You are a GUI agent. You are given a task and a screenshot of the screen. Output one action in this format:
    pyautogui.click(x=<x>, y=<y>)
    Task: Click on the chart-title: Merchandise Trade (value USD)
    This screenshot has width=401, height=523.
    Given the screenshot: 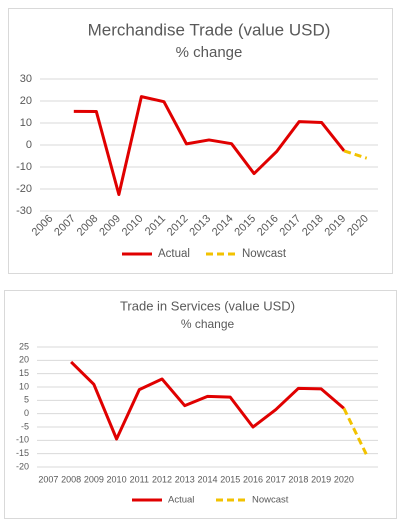 What is the action you would take?
    pyautogui.click(x=209, y=29)
    